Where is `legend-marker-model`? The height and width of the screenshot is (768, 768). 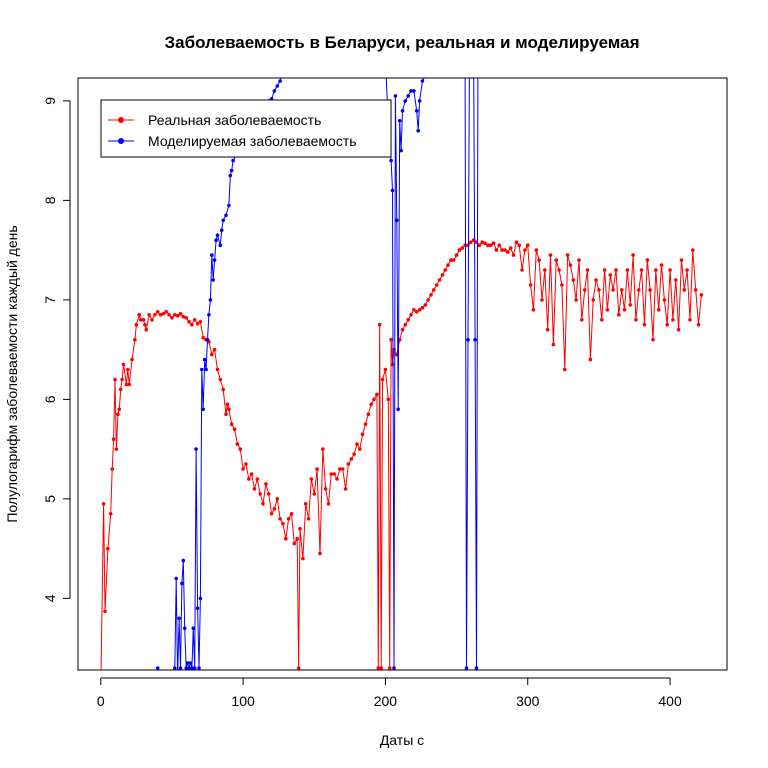
legend-marker-model is located at coordinates (121, 141).